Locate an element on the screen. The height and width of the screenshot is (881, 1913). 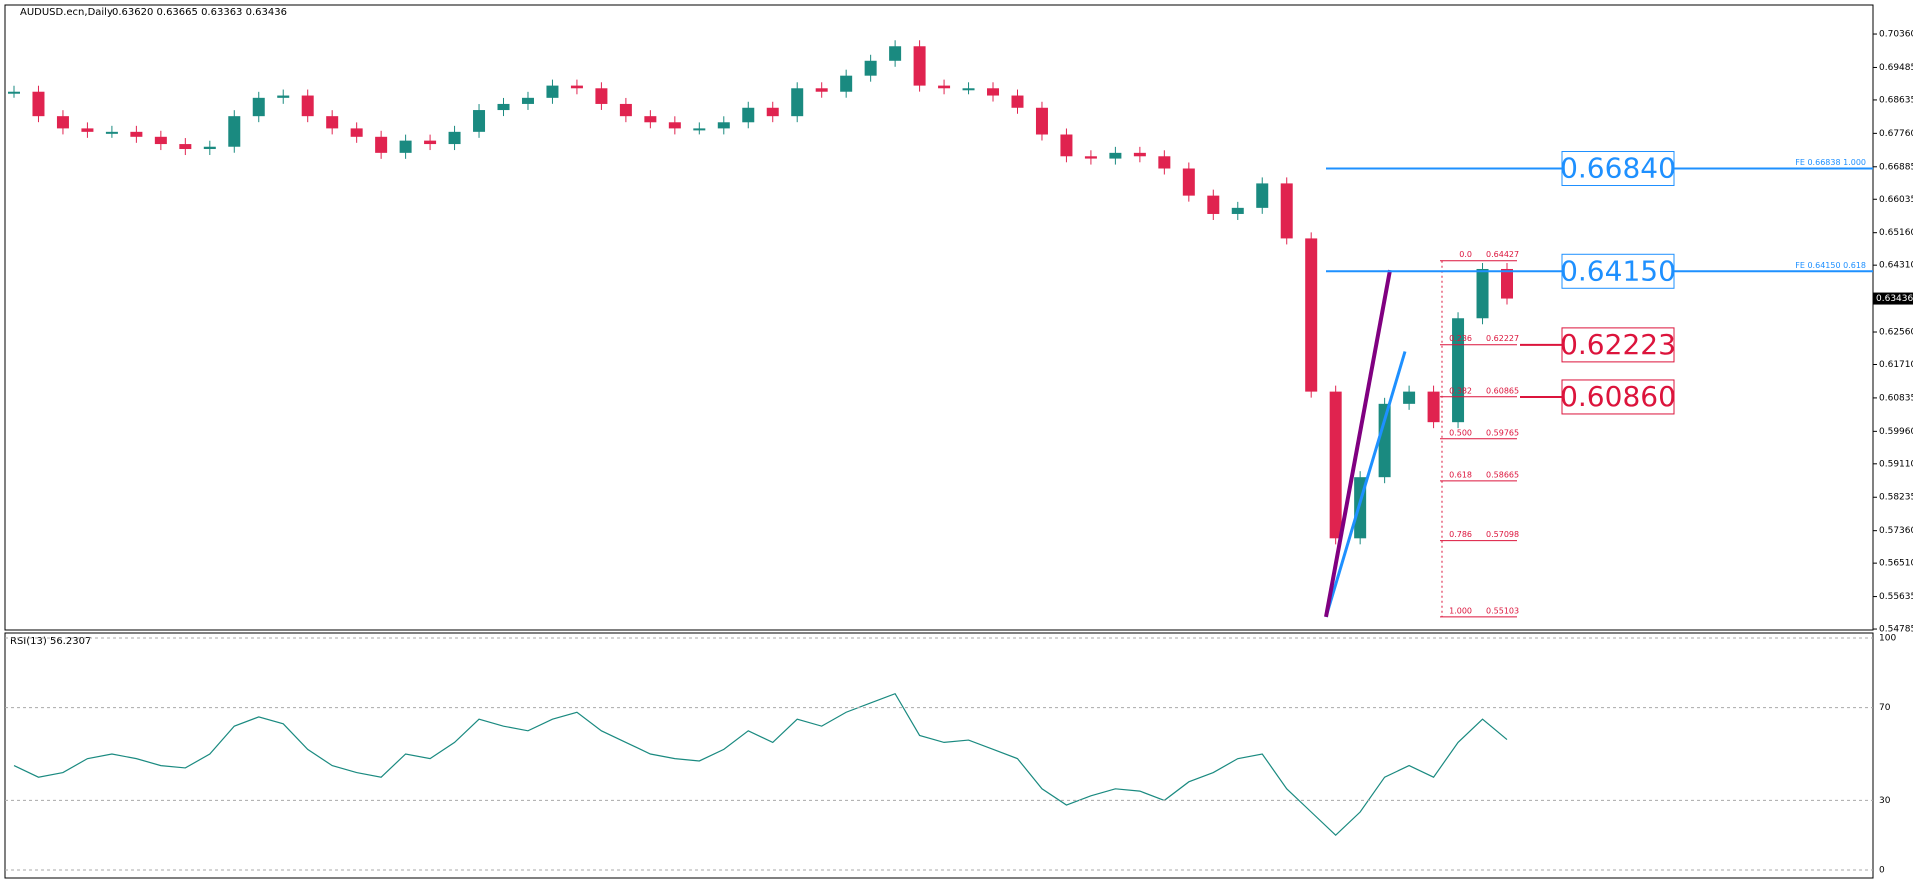
y-tick-label: 0.64310 is located at coordinates (1896, 266).